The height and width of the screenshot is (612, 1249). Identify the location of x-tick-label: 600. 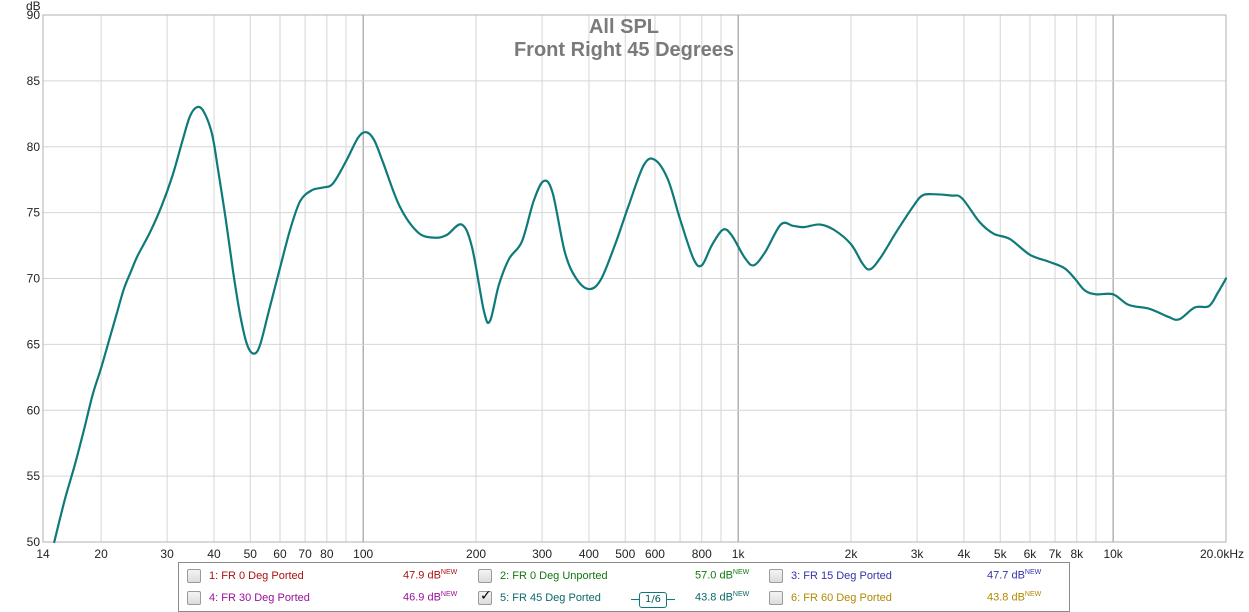
(655, 553).